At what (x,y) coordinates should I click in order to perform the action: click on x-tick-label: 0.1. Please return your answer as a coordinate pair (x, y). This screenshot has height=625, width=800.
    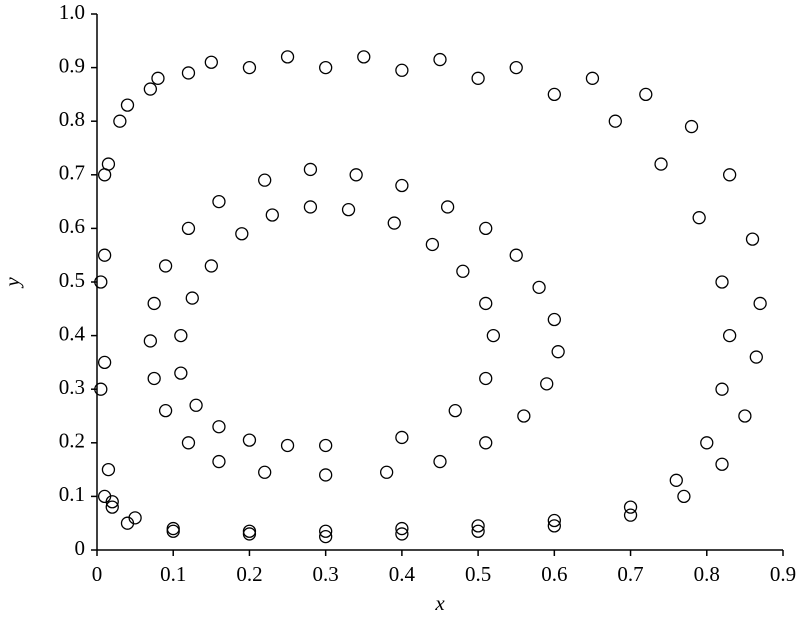
    Looking at the image, I should click on (173, 574).